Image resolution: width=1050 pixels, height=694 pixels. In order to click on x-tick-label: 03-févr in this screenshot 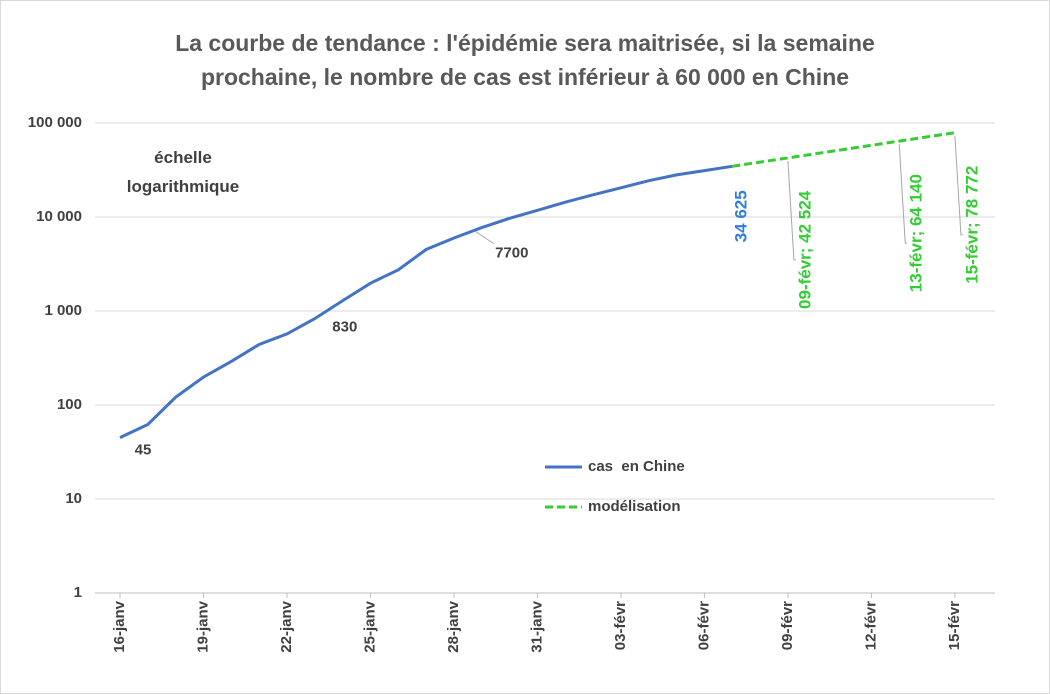, I will do `click(620, 625)`.